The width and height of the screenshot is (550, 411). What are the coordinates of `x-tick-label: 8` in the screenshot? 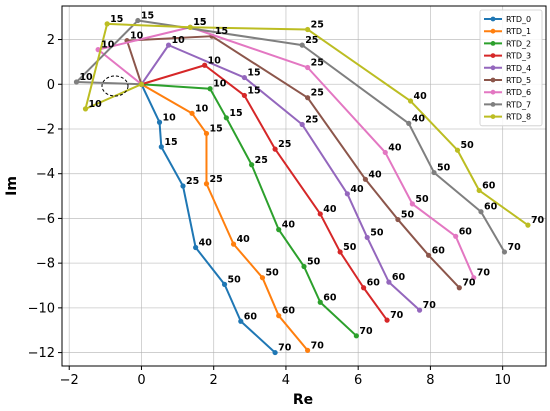 It's located at (430, 380).